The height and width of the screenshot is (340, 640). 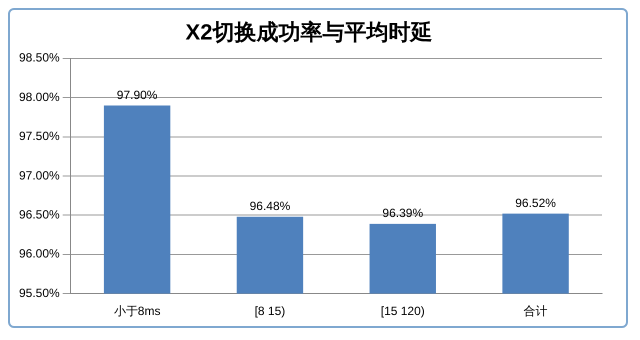 I want to click on x-tick-label: [8 15), so click(x=270, y=311).